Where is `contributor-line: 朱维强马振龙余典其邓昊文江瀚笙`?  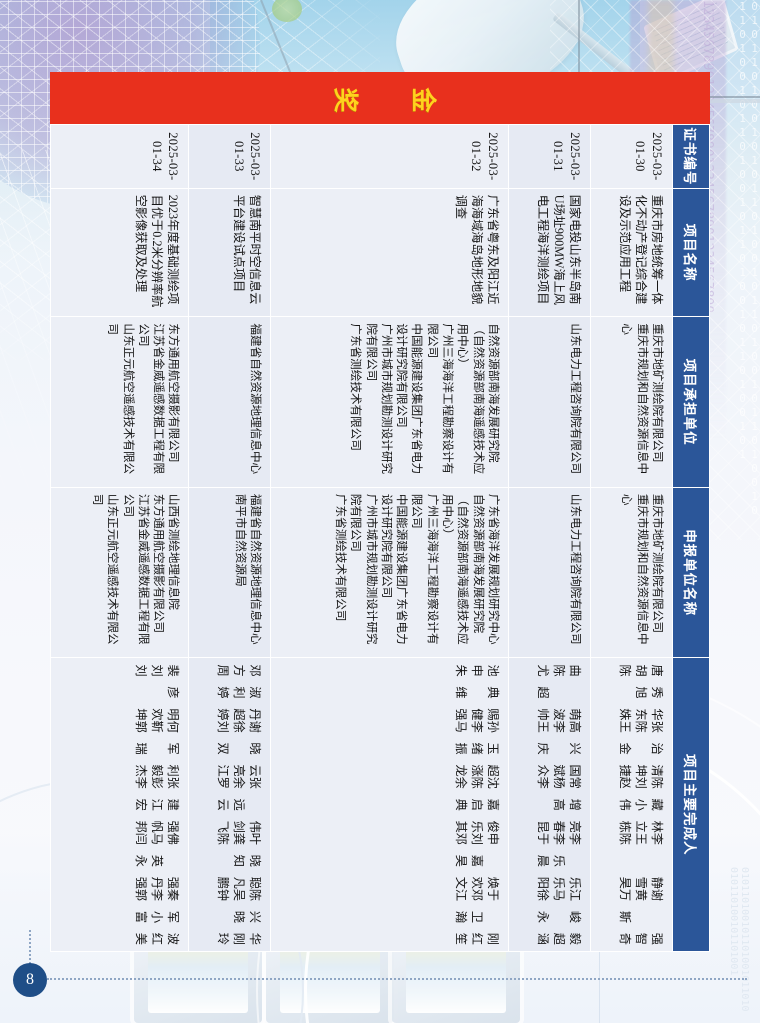 contributor-line: 朱维强马振龙余典其邓昊文江瀚笙 is located at coordinates (461, 804).